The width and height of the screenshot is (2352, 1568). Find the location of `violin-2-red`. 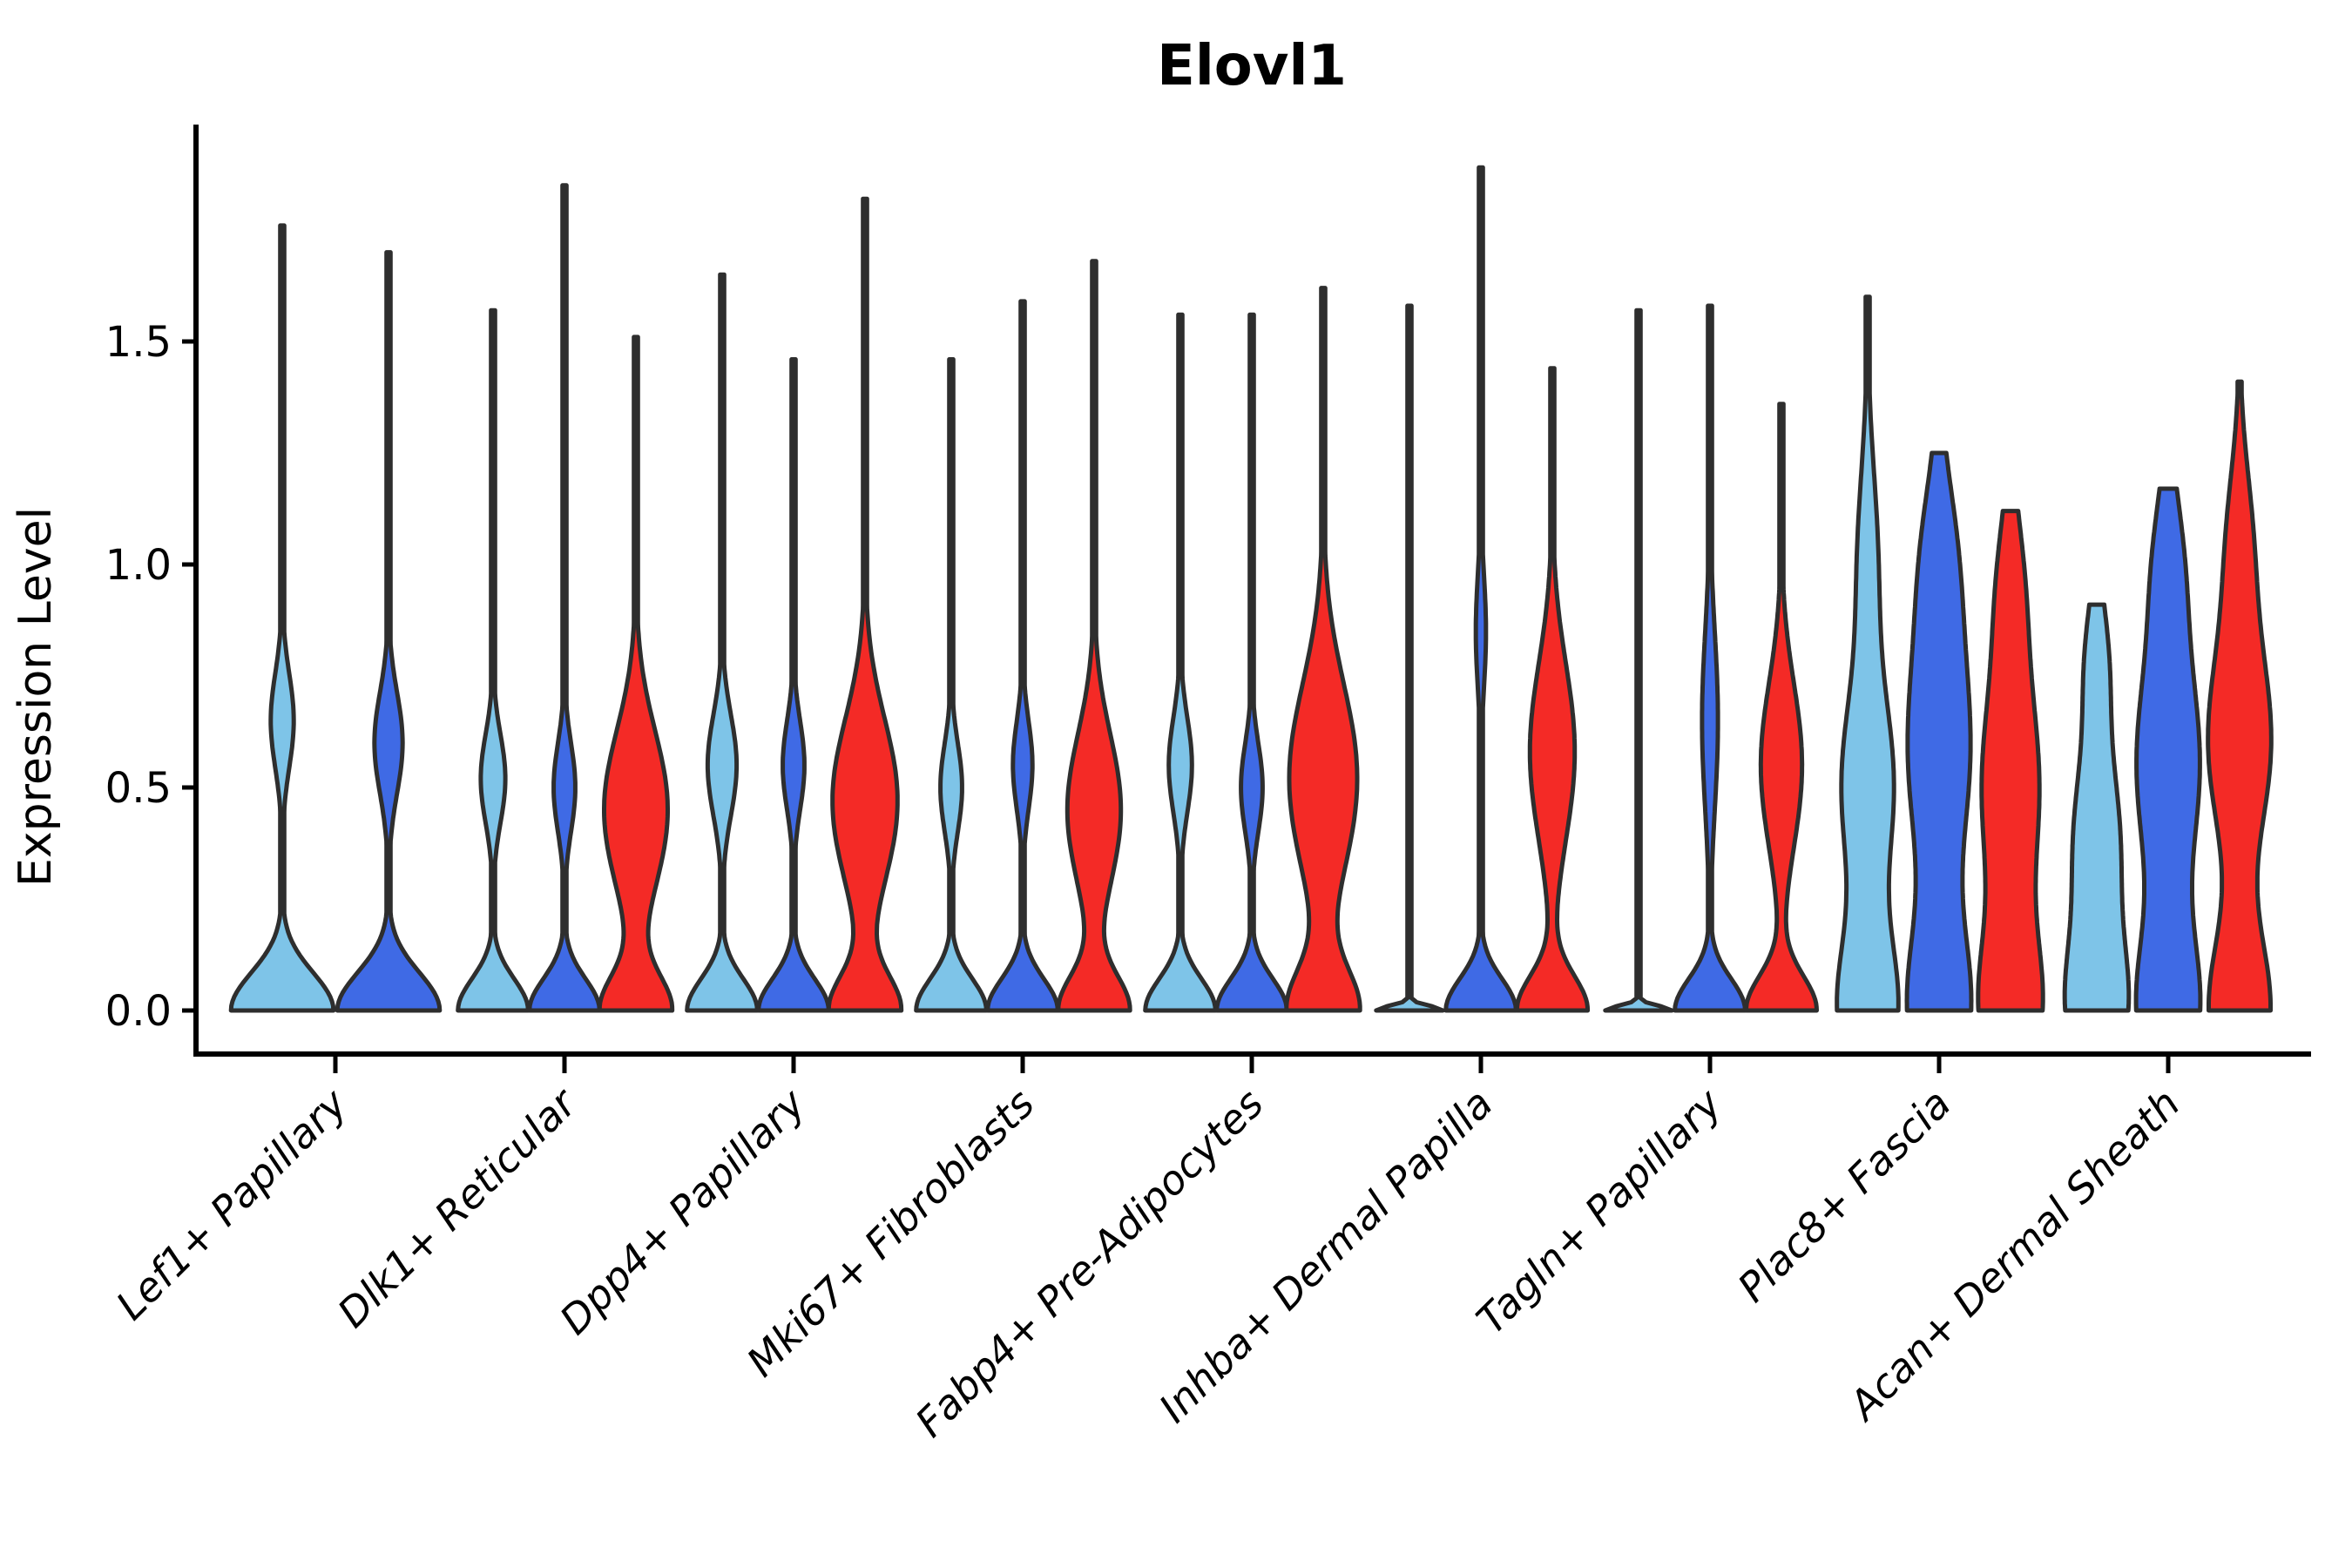

violin-2-red is located at coordinates (865, 604).